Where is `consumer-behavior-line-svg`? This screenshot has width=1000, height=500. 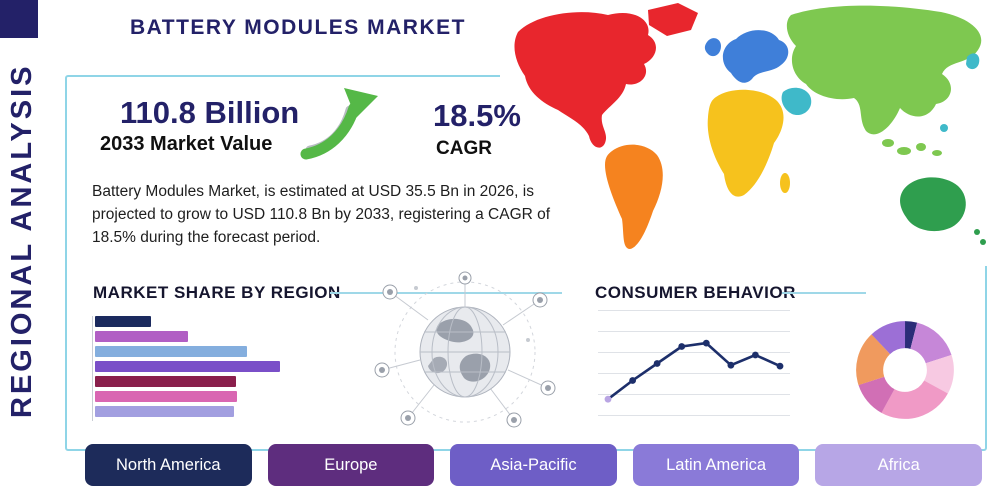 consumer-behavior-line-svg is located at coordinates (694, 371).